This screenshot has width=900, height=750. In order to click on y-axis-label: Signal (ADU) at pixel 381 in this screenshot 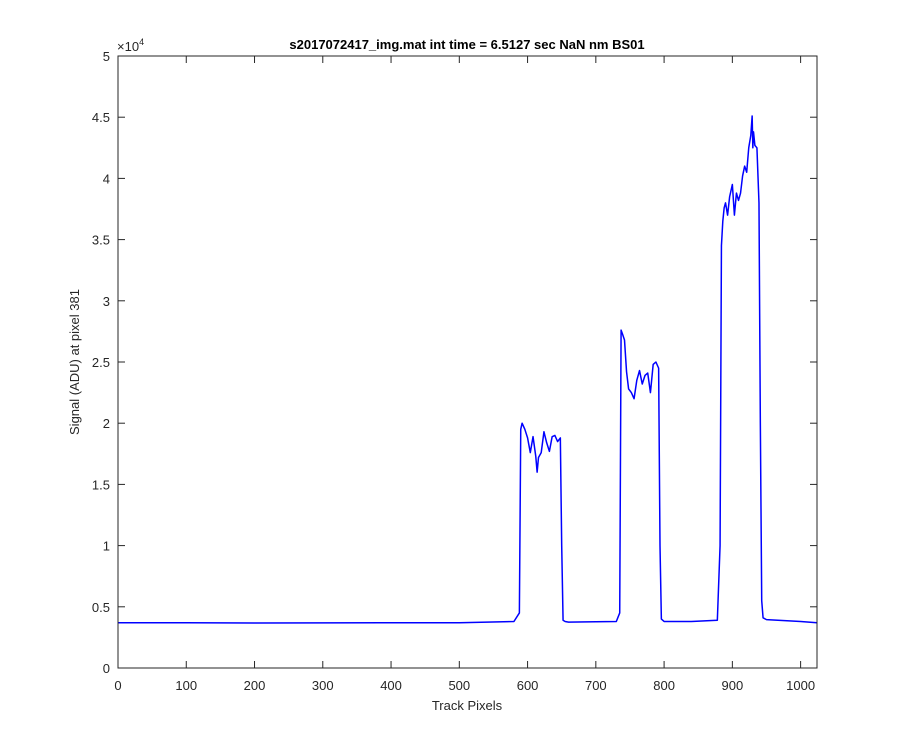, I will do `click(74, 362)`.